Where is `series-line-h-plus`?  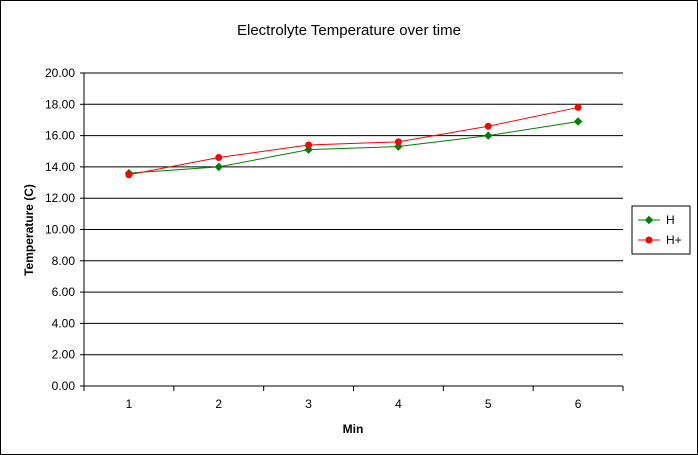 series-line-h-plus is located at coordinates (353, 141).